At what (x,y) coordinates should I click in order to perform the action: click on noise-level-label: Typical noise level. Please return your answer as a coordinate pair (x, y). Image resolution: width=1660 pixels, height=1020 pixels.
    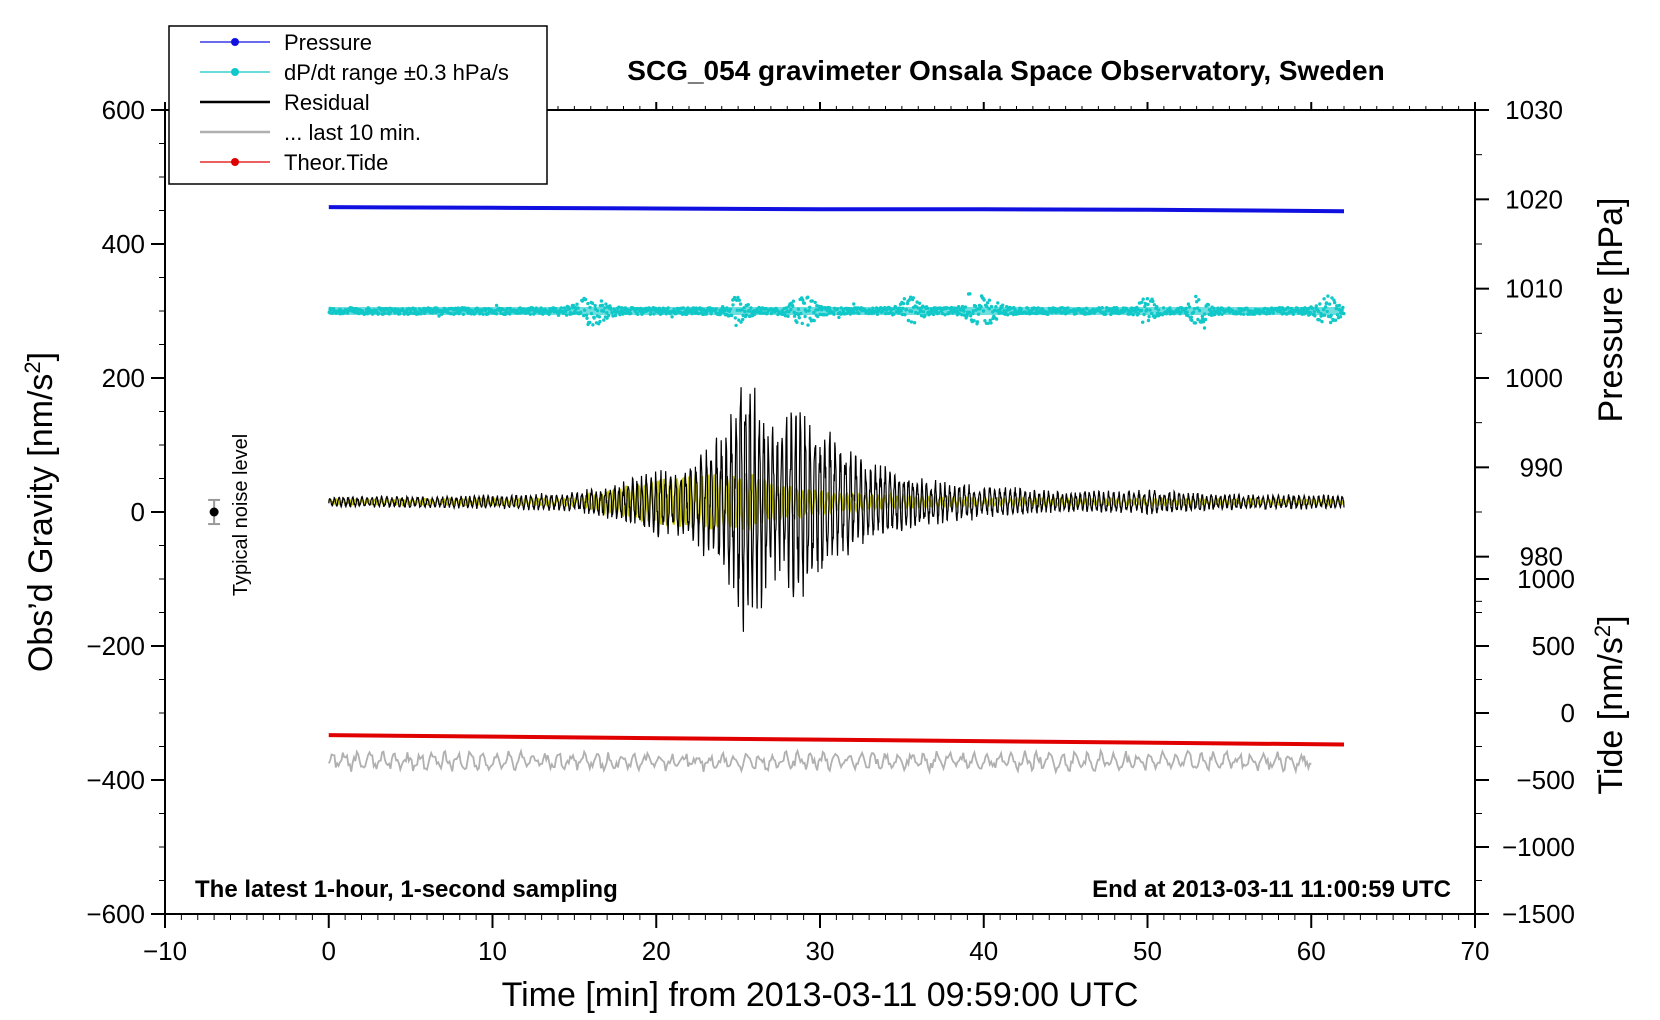
    Looking at the image, I should click on (241, 515).